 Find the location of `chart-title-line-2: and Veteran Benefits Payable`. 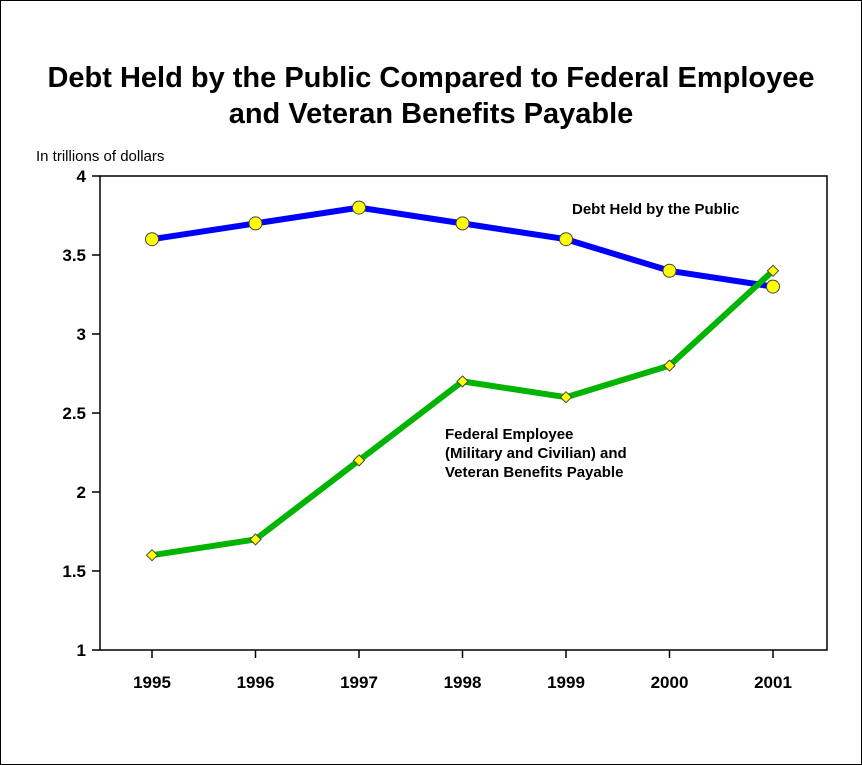

chart-title-line-2: and Veteran Benefits Payable is located at coordinates (431, 114).